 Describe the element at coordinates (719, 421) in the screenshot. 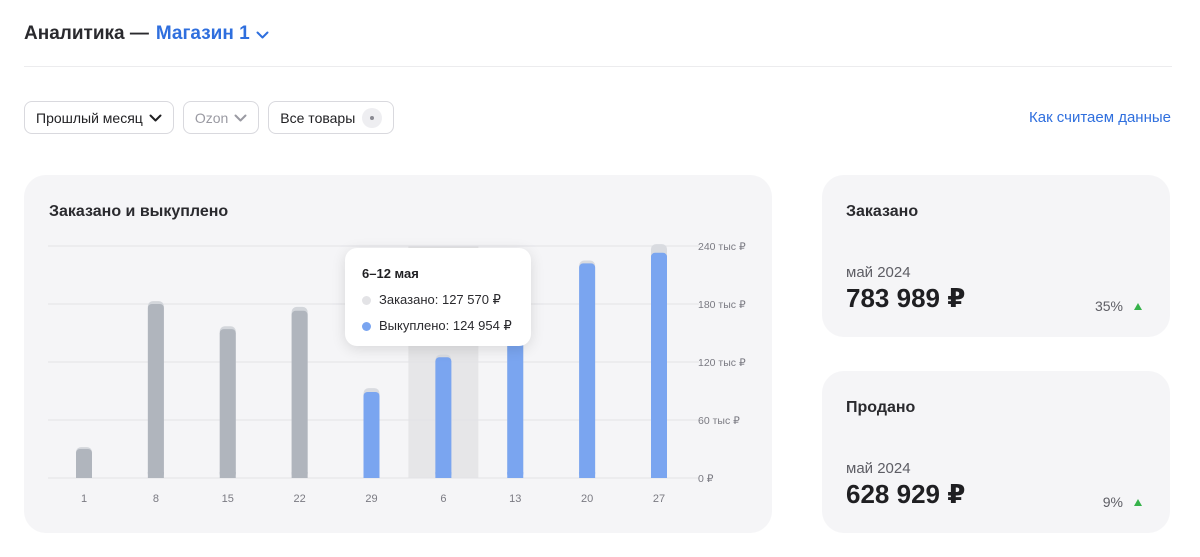

I see `y-tick-label: 60 тыс ₽` at that location.